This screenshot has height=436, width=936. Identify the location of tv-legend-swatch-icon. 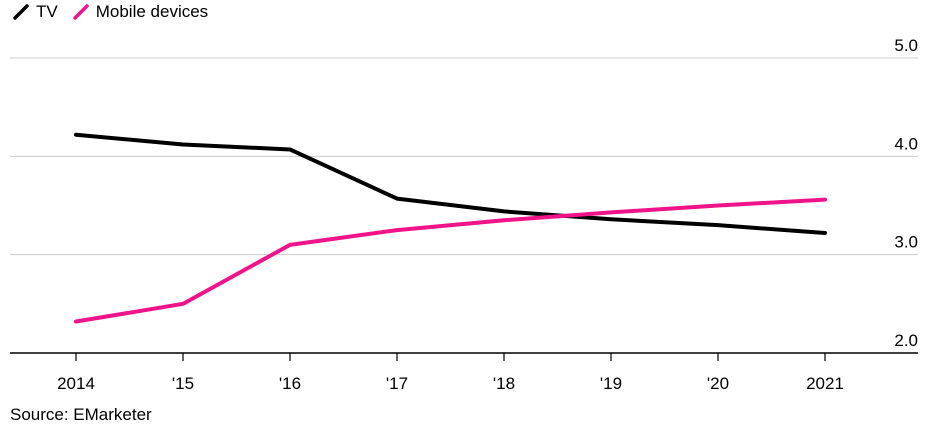
(21, 12).